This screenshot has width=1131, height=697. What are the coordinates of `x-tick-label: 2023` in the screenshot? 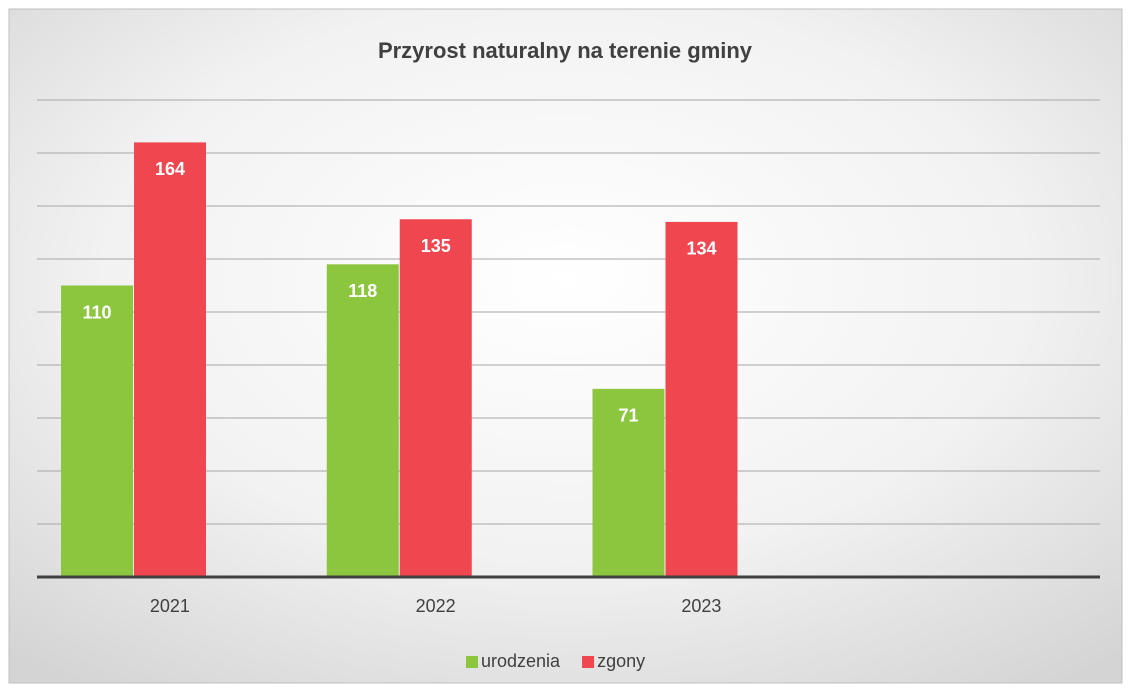 It's located at (701, 606).